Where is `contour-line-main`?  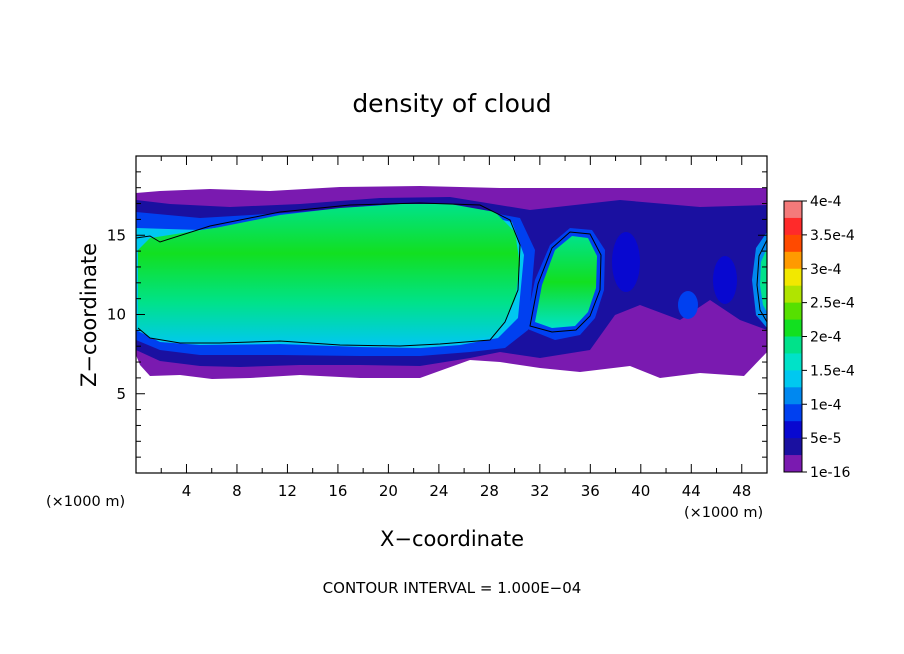
contour-line-main is located at coordinates (328, 274).